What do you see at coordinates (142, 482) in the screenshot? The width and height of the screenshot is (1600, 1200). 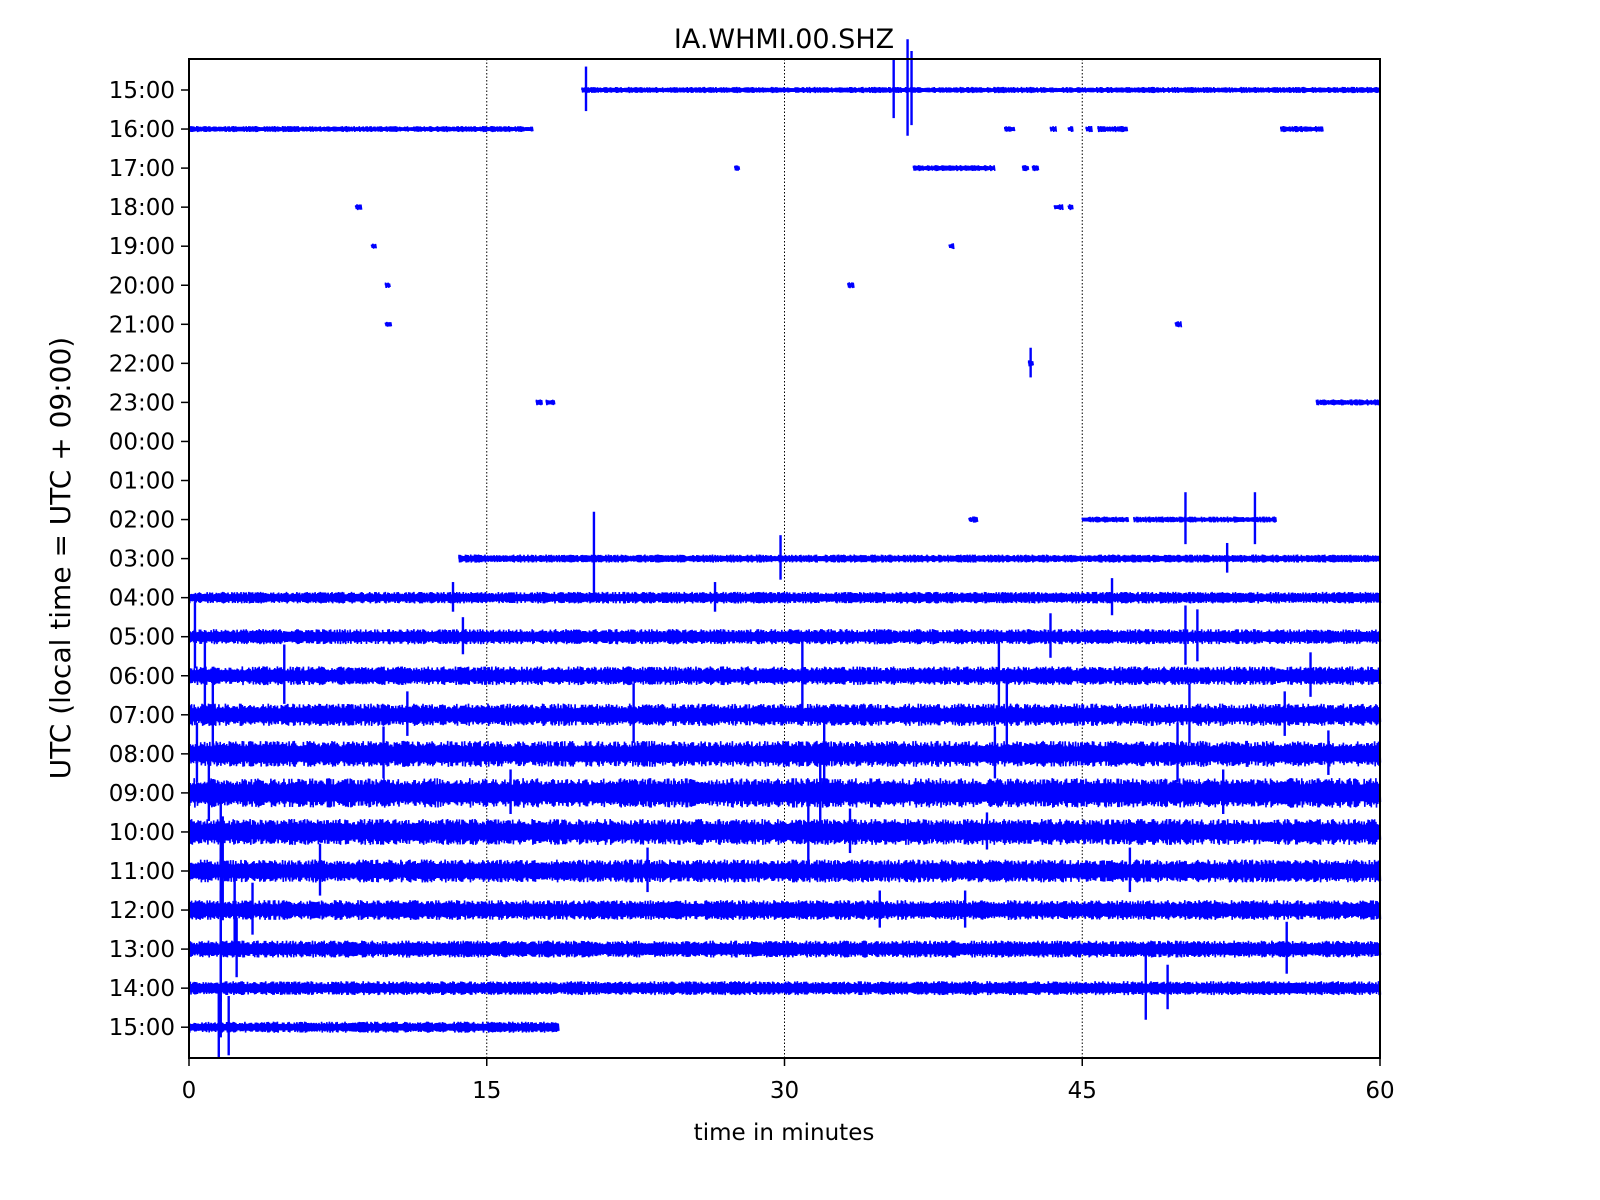 I see `y-tick-label: 01:00` at bounding box center [142, 482].